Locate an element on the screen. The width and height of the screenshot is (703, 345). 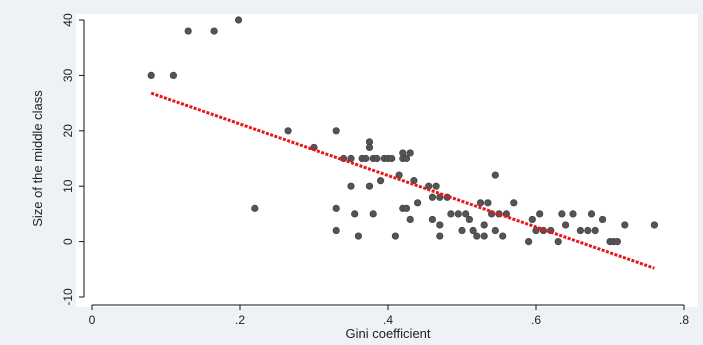
x-tick-label: .6 is located at coordinates (536, 320).